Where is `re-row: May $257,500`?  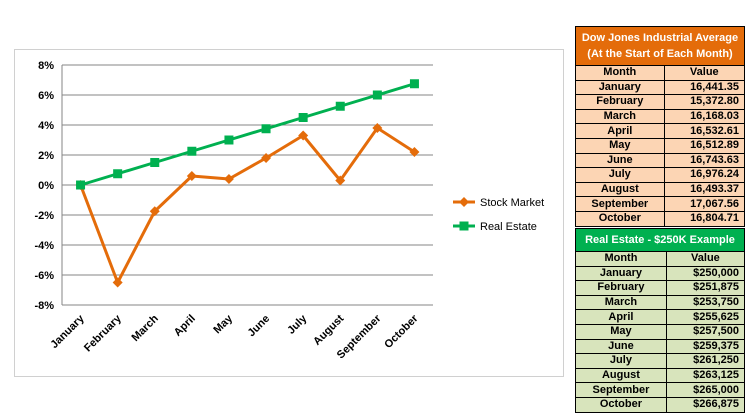
re-row: May $257,500 is located at coordinates (660, 331).